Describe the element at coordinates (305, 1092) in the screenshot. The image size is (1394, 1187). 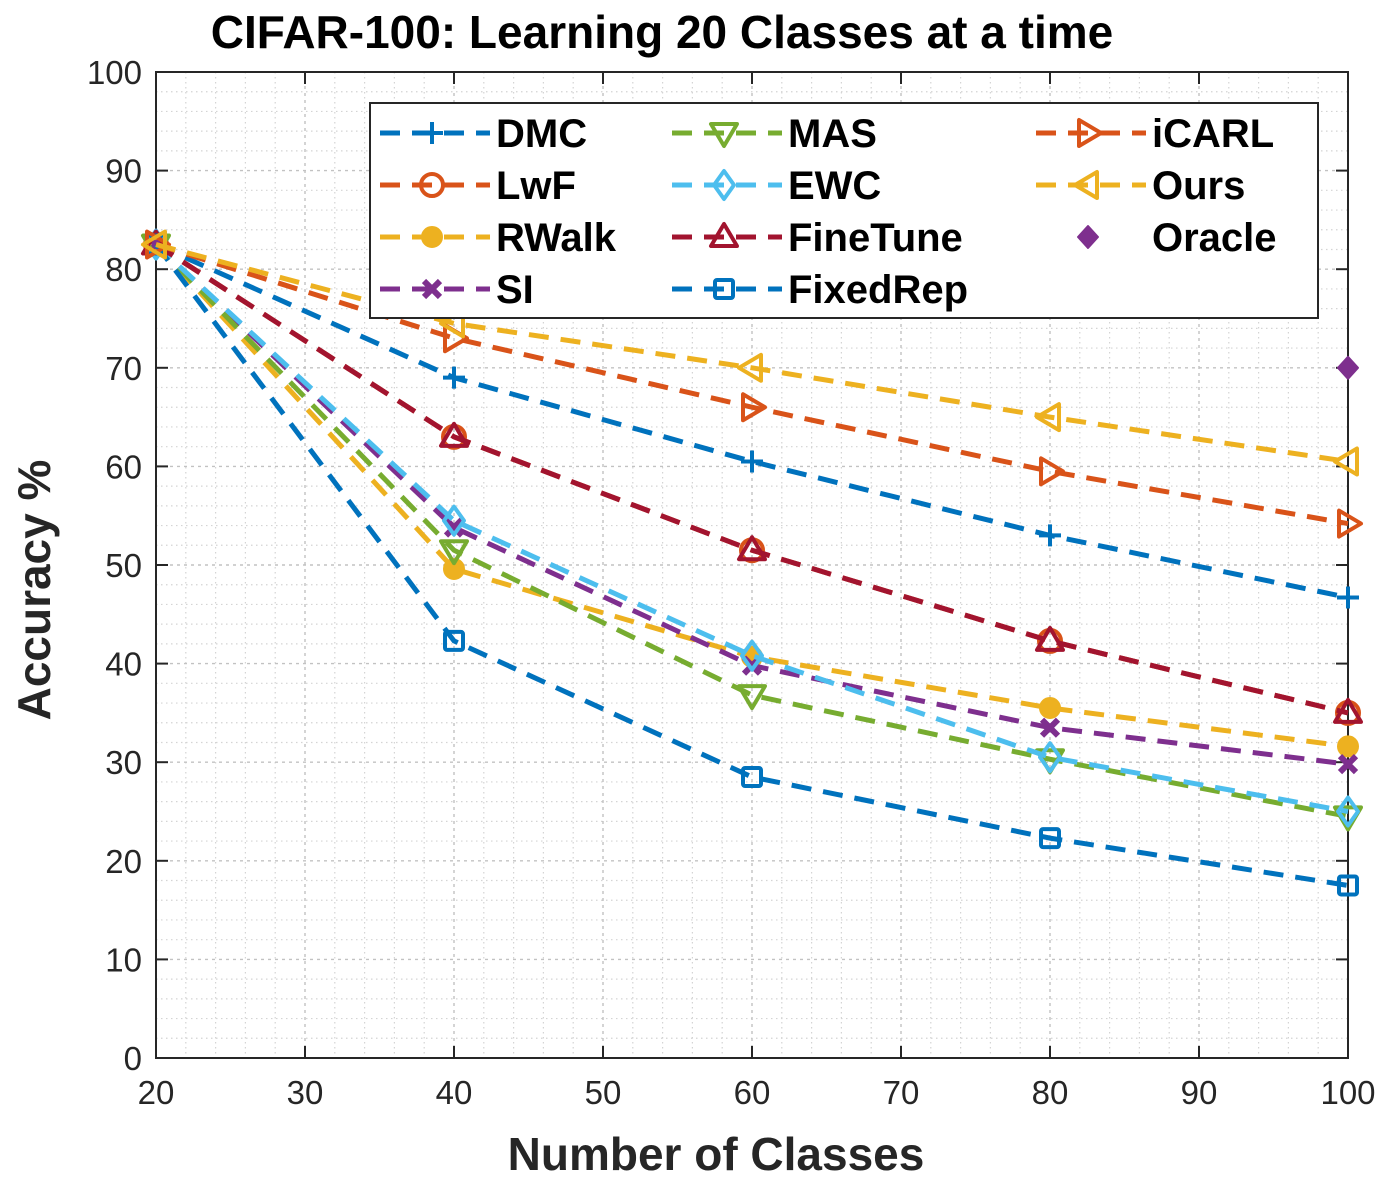
I see `x-tick-label: 30` at that location.